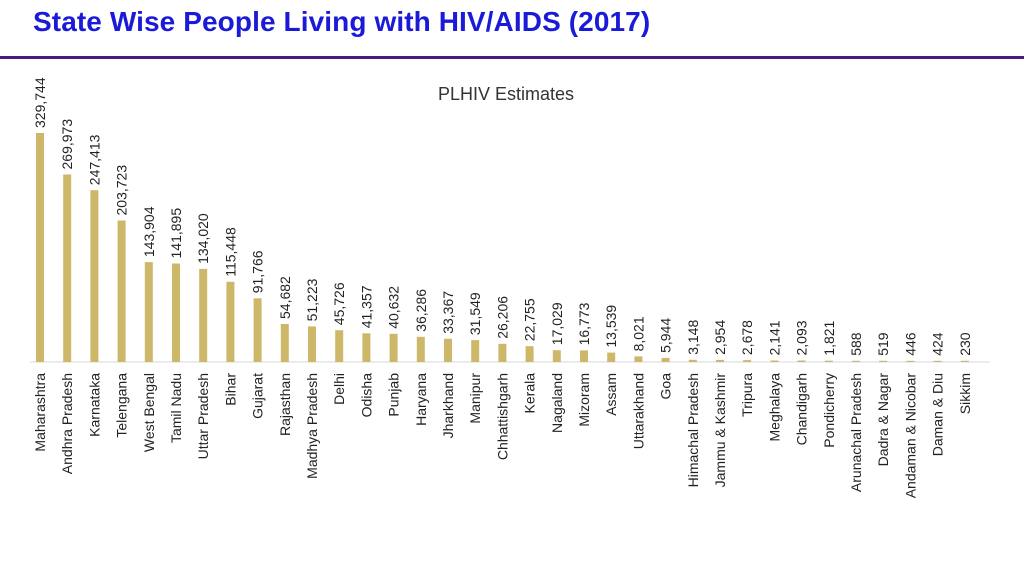 Image resolution: width=1024 pixels, height=576 pixels. Describe the element at coordinates (475, 313) in the screenshot. I see `value-label-16: 31,549` at that location.